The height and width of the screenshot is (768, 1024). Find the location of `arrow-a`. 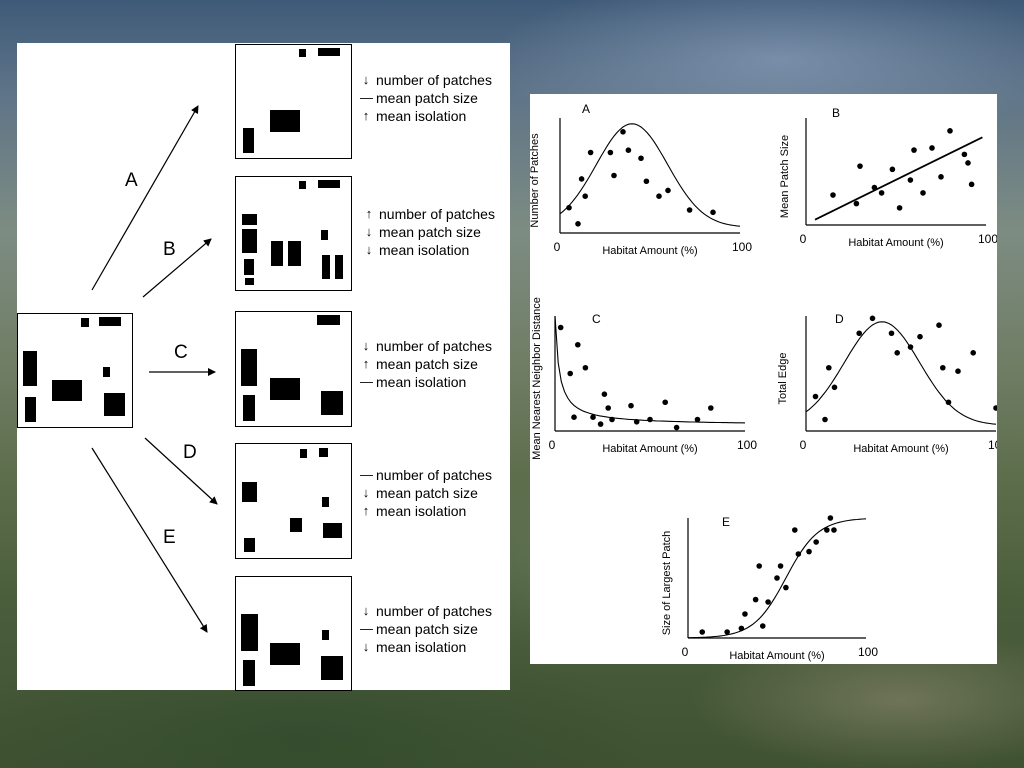

arrow-a is located at coordinates (145, 198).